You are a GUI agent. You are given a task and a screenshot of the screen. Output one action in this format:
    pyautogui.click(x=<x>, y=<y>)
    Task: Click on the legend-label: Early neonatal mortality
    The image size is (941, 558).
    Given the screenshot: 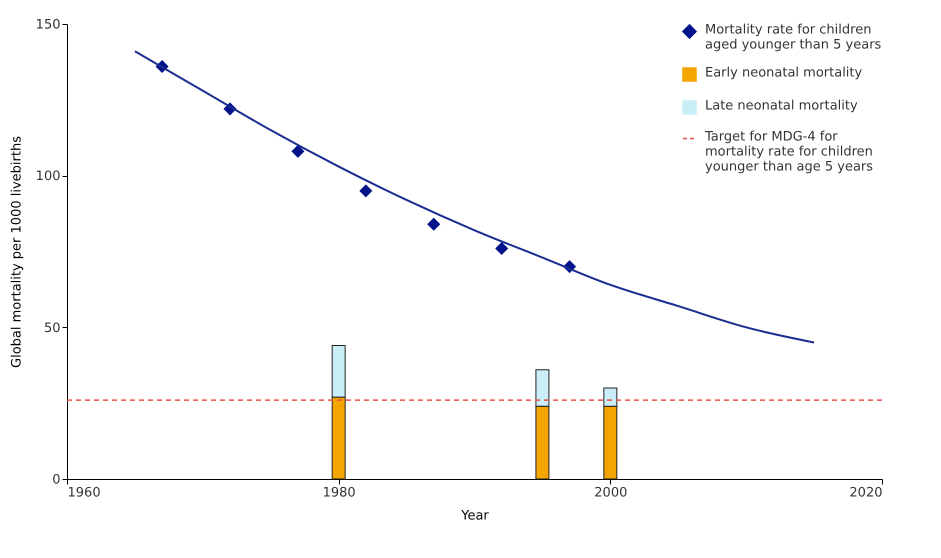 What is the action you would take?
    pyautogui.click(x=784, y=73)
    